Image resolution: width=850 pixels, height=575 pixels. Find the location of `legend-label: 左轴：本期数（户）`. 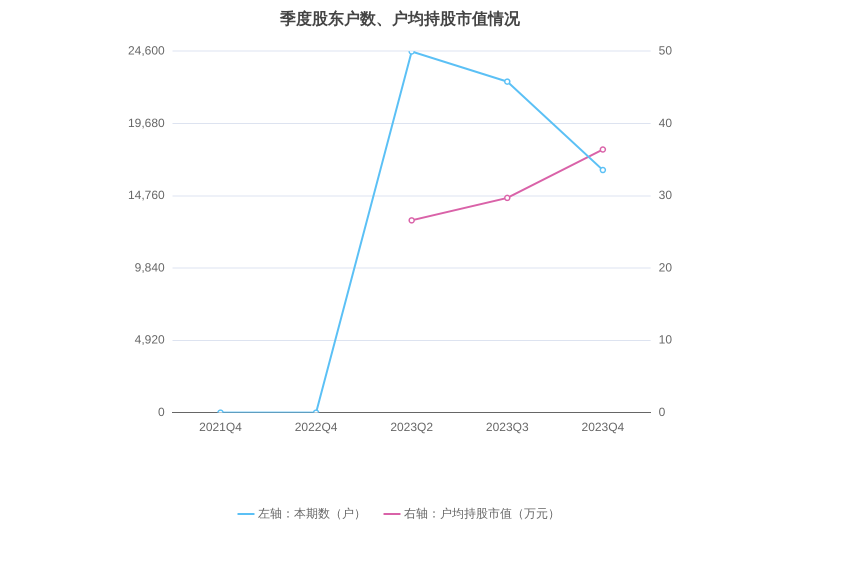

legend-label: 左轴：本期数（户） is located at coordinates (312, 513).